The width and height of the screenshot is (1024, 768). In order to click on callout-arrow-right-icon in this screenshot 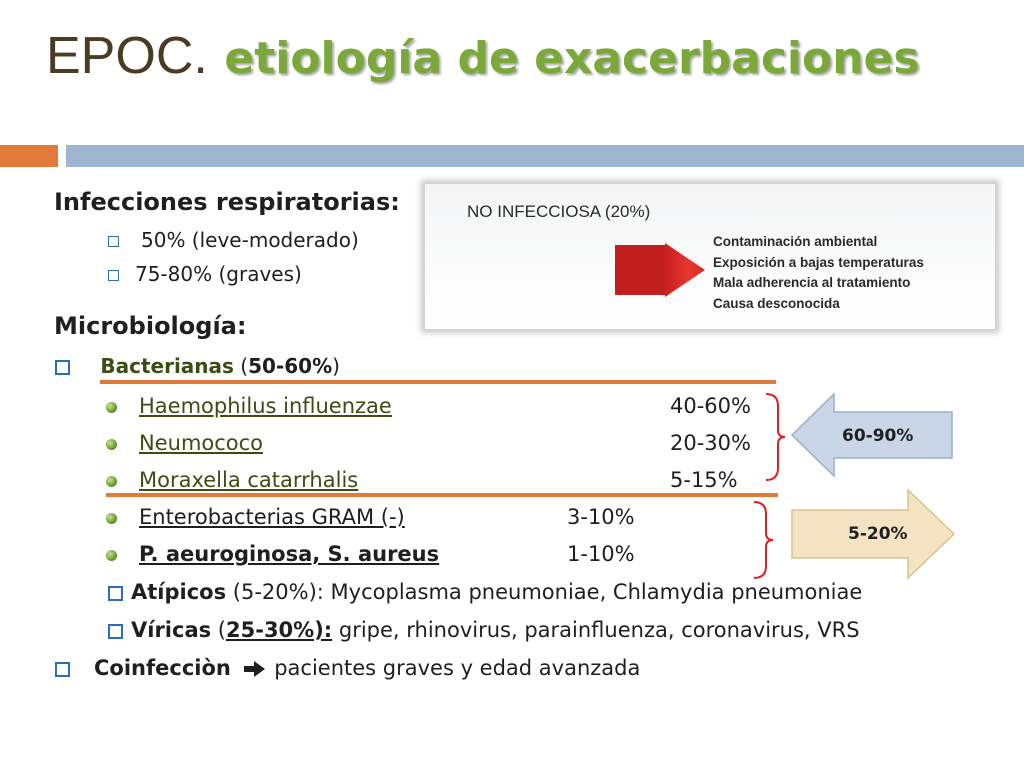, I will do `click(873, 534)`.